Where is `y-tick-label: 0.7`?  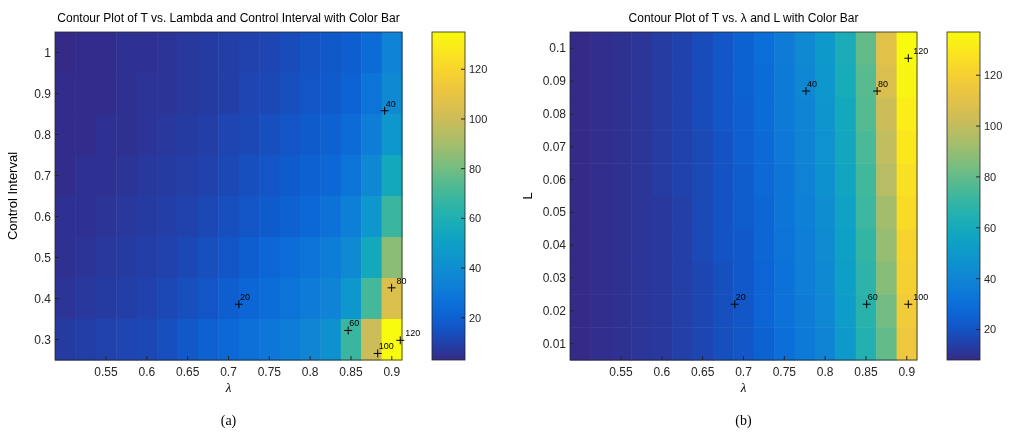 y-tick-label: 0.7 is located at coordinates (43, 175).